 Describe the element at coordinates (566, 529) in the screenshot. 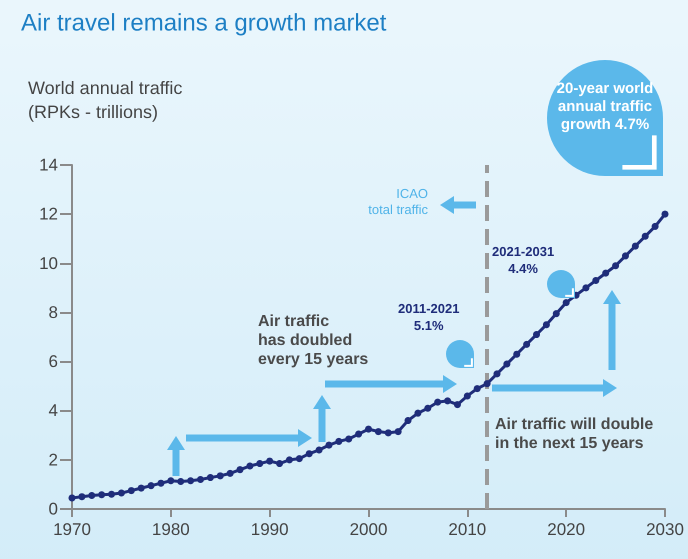

I see `x-tick-label: 2020` at that location.